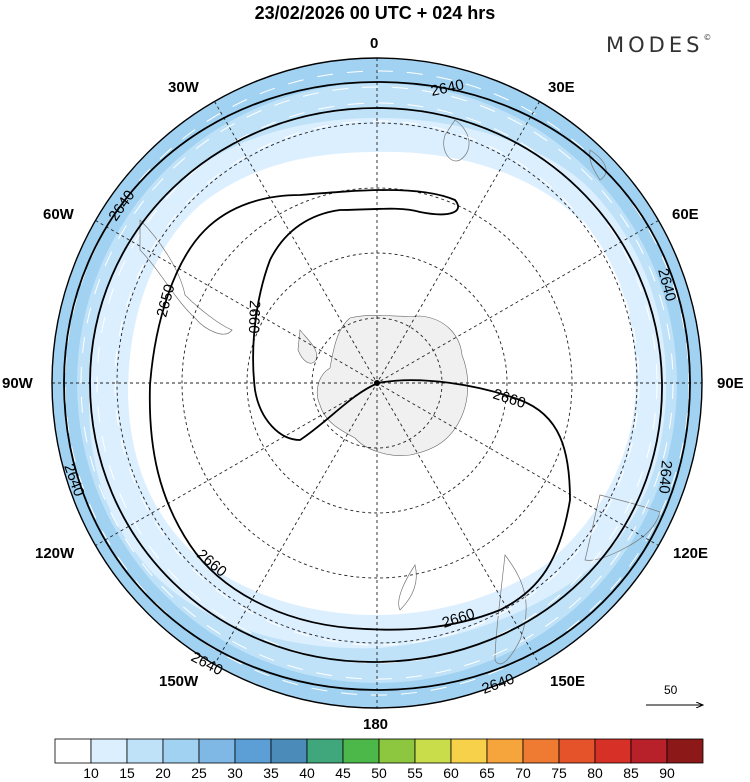  What do you see at coordinates (487, 773) in the screenshot?
I see `colorbar-label: 65` at bounding box center [487, 773].